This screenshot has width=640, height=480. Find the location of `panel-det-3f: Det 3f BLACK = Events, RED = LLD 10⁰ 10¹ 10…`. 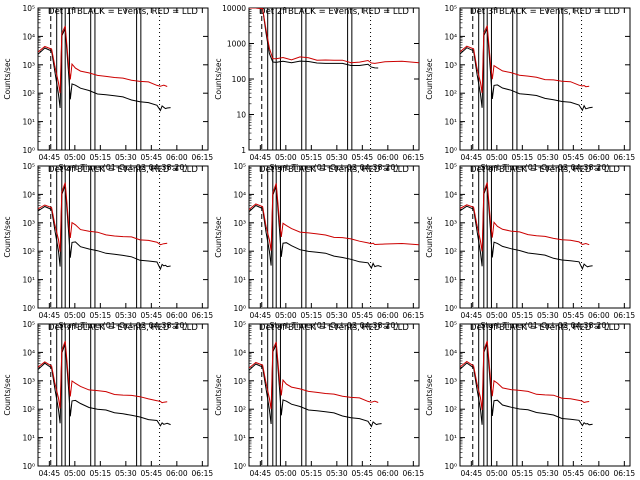

panel-det-3f: Det 3f BLACK = Events, RED = LLD 10⁰ 10¹ 10… is located at coordinates (530, 88).